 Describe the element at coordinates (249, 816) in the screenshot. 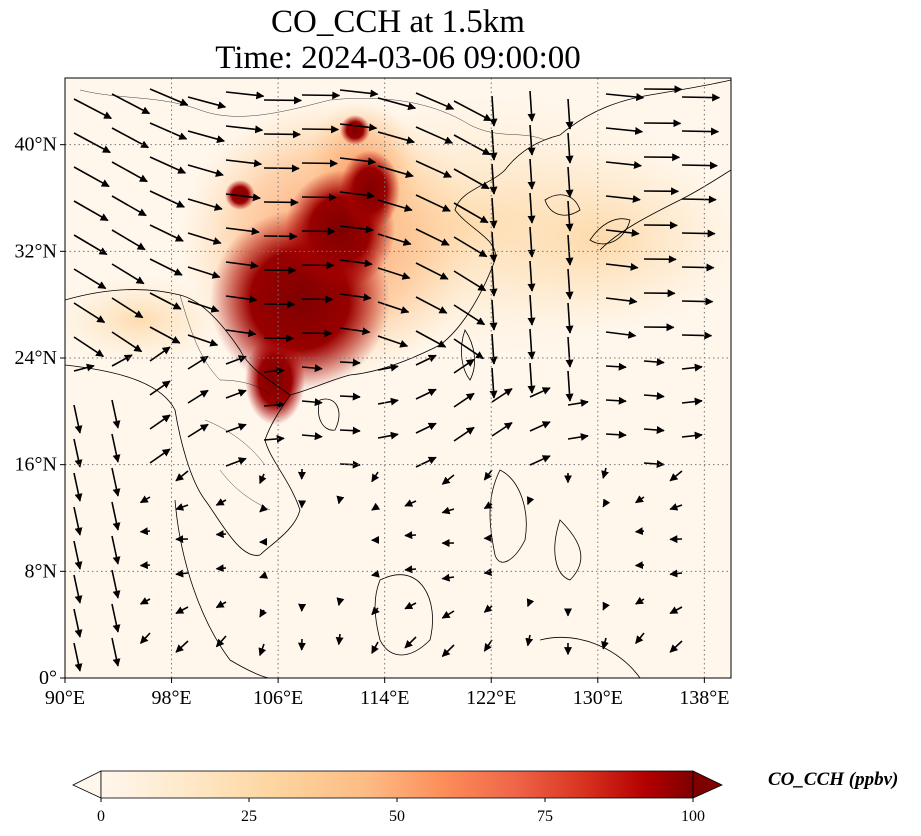

I see `colorbar-tick-label: 25` at that location.